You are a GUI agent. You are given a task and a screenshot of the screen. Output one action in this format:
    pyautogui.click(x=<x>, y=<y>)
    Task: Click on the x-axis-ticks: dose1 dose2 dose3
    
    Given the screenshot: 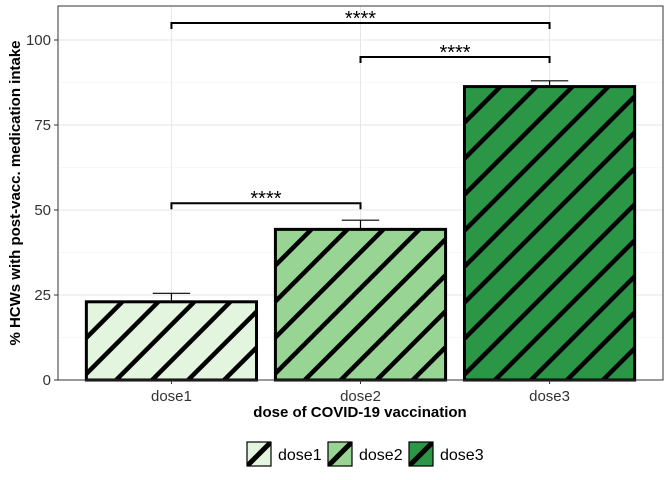 What is the action you would take?
    pyautogui.click(x=360, y=392)
    